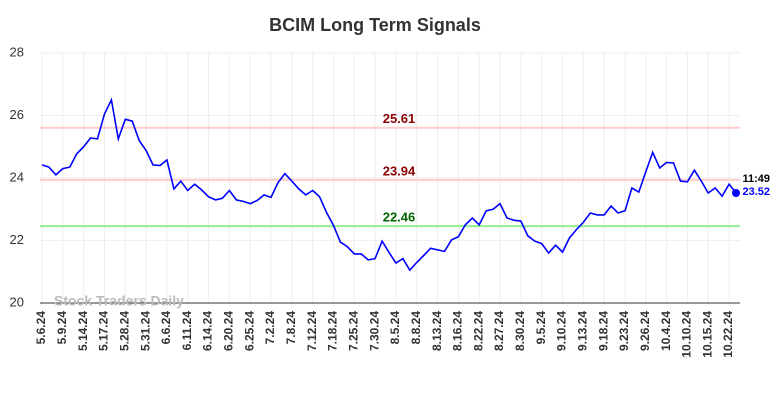 The width and height of the screenshot is (784, 398). I want to click on x-tick-label: 8.22.24, so click(478, 331).